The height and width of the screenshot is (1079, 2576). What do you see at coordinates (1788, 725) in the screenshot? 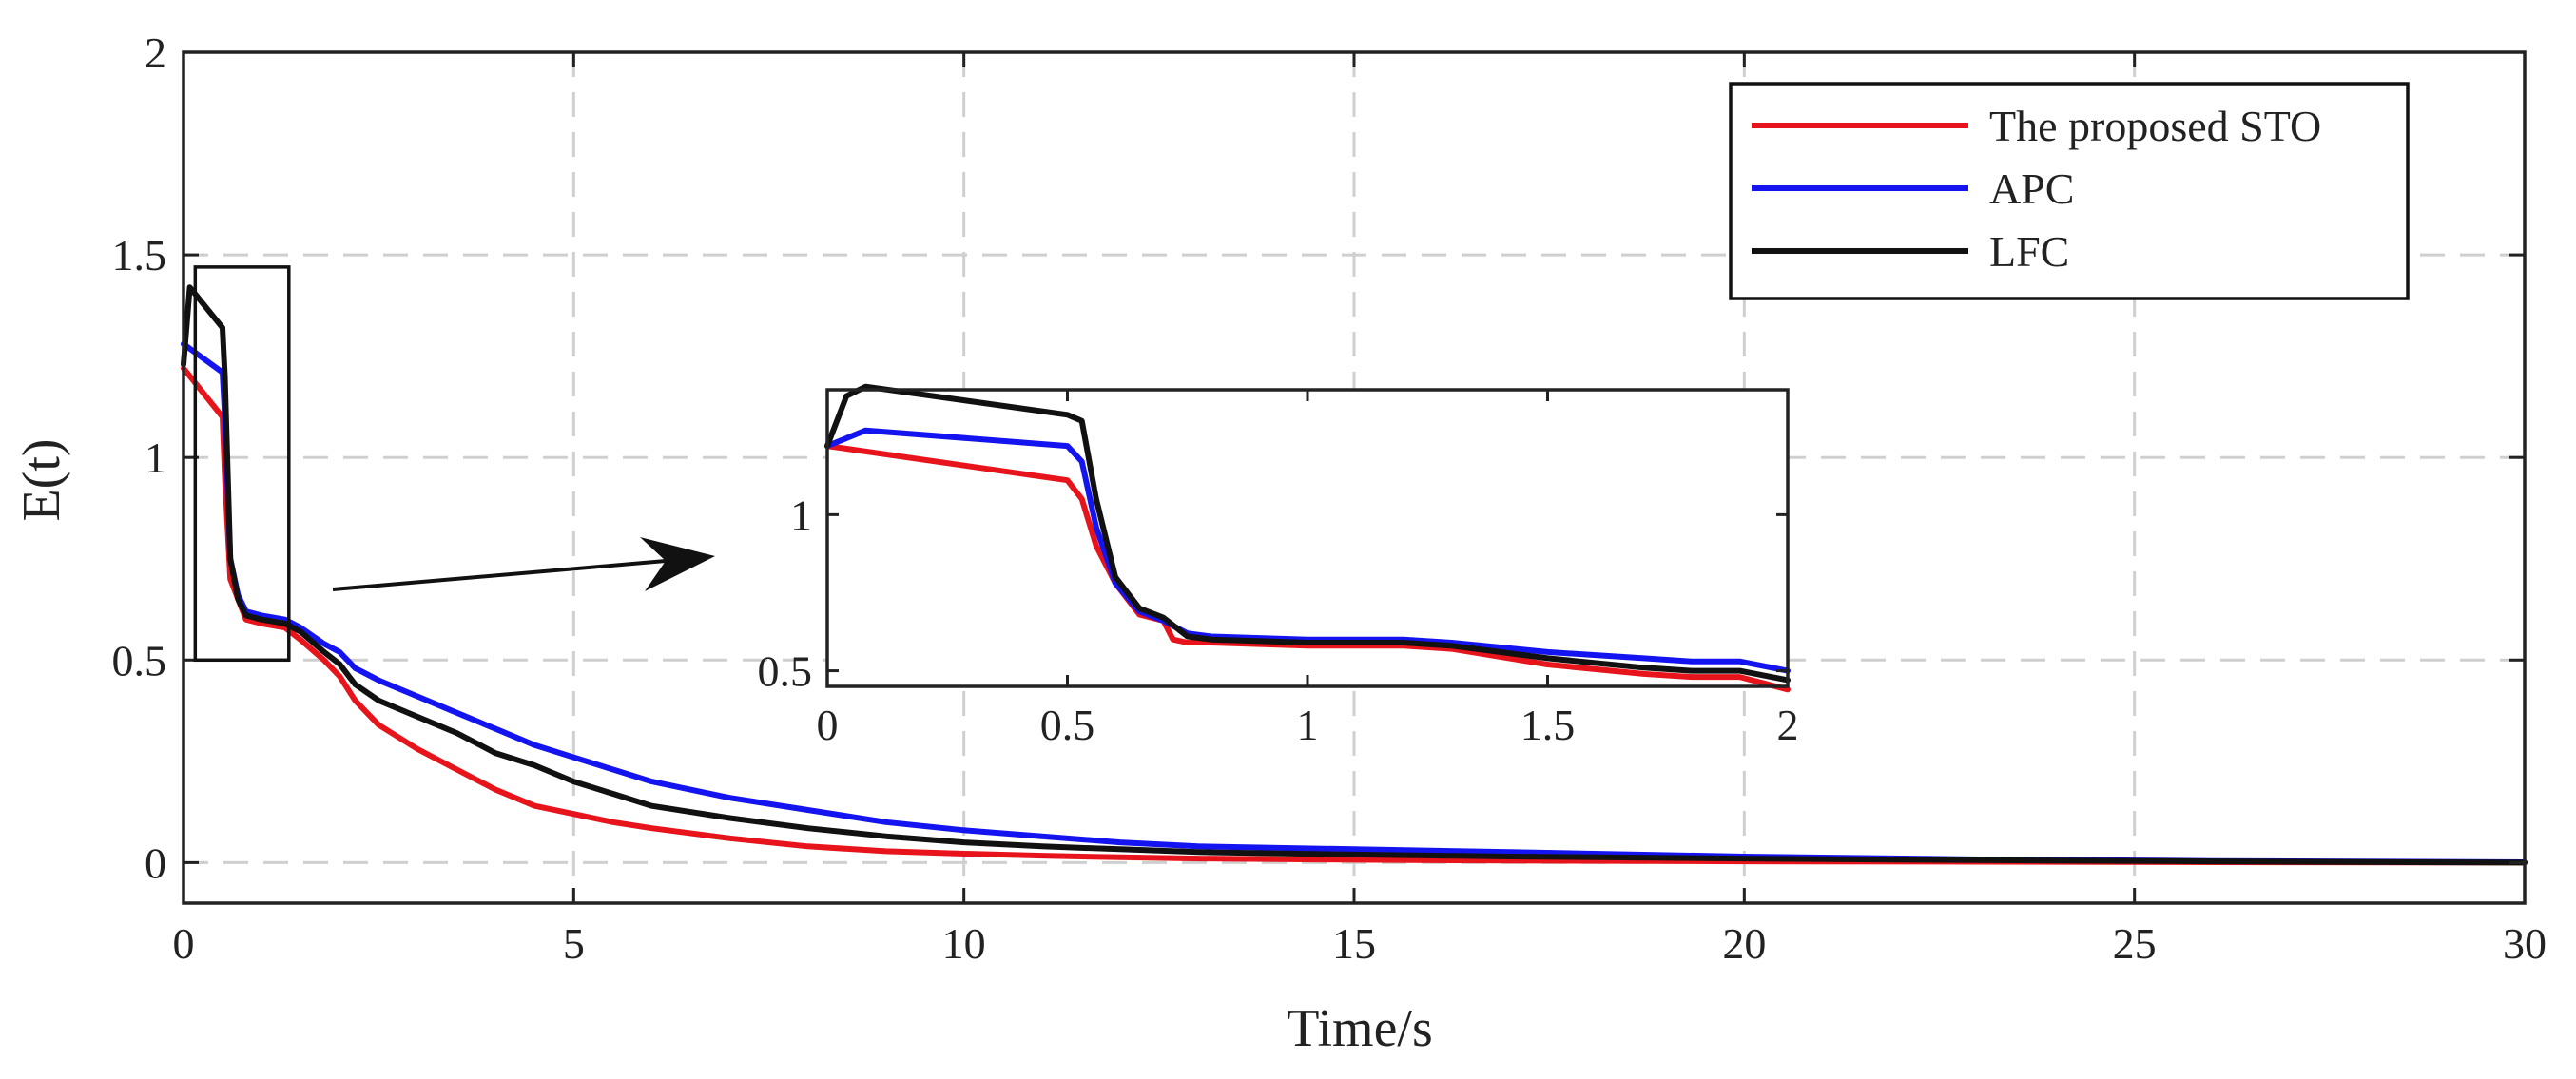
I see `inset-x-tick-label-2: 2` at bounding box center [1788, 725].